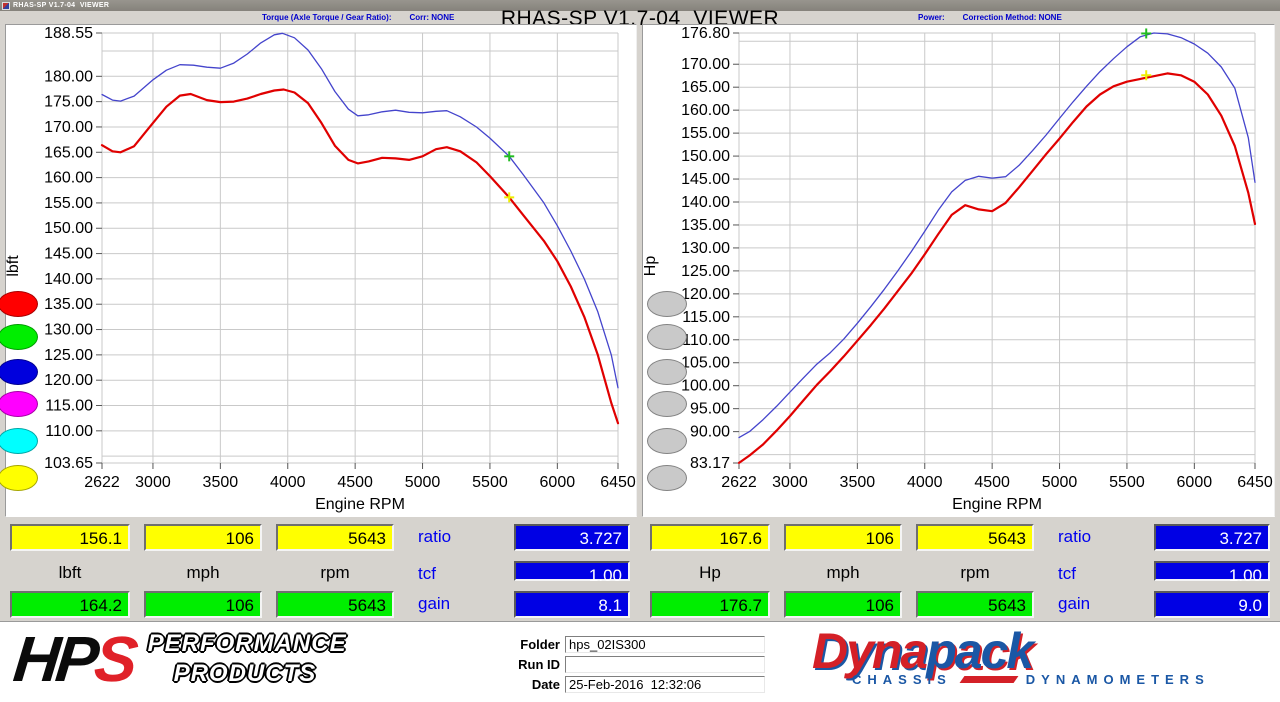 The height and width of the screenshot is (702, 1280). Describe the element at coordinates (68, 304) in the screenshot. I see `y-axis-tick-label: 135.00` at that location.